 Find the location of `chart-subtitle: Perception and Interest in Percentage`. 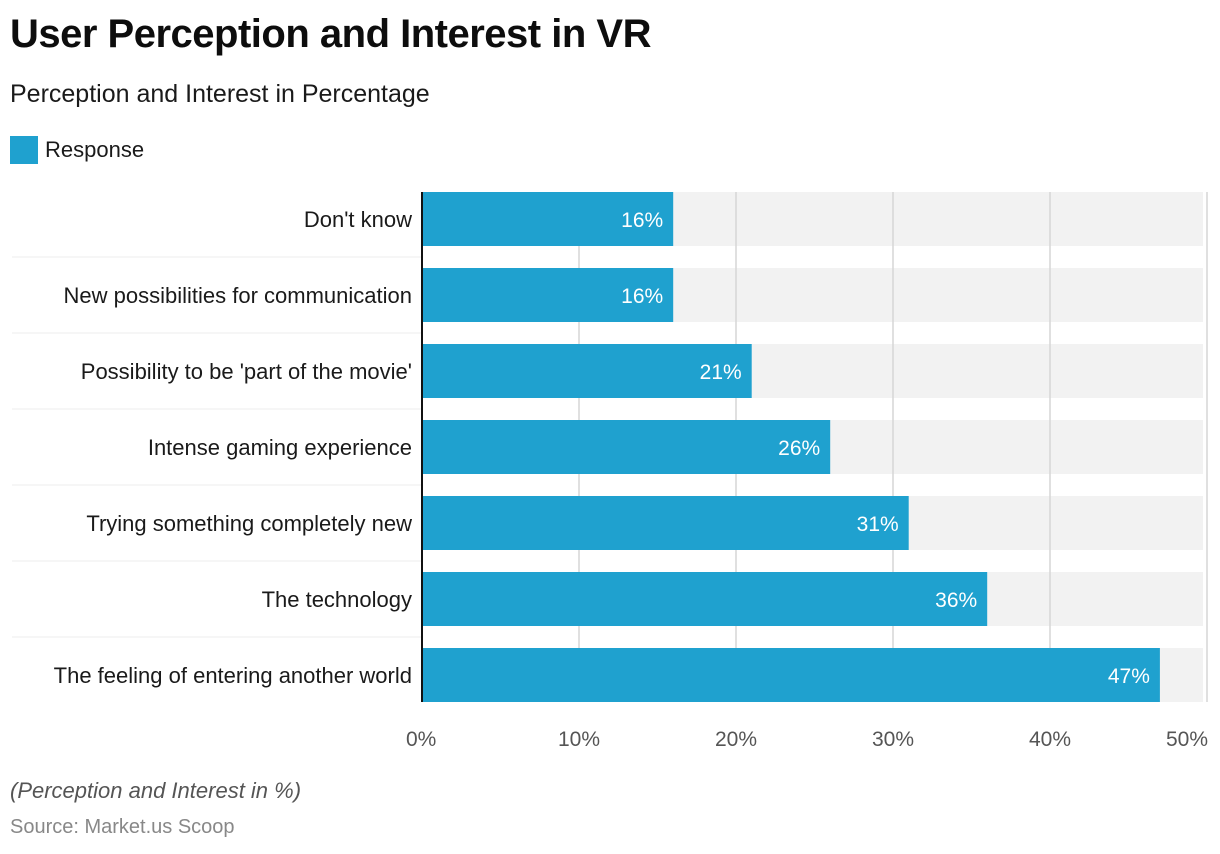

chart-subtitle: Perception and Interest in Percentage is located at coordinates (220, 94).